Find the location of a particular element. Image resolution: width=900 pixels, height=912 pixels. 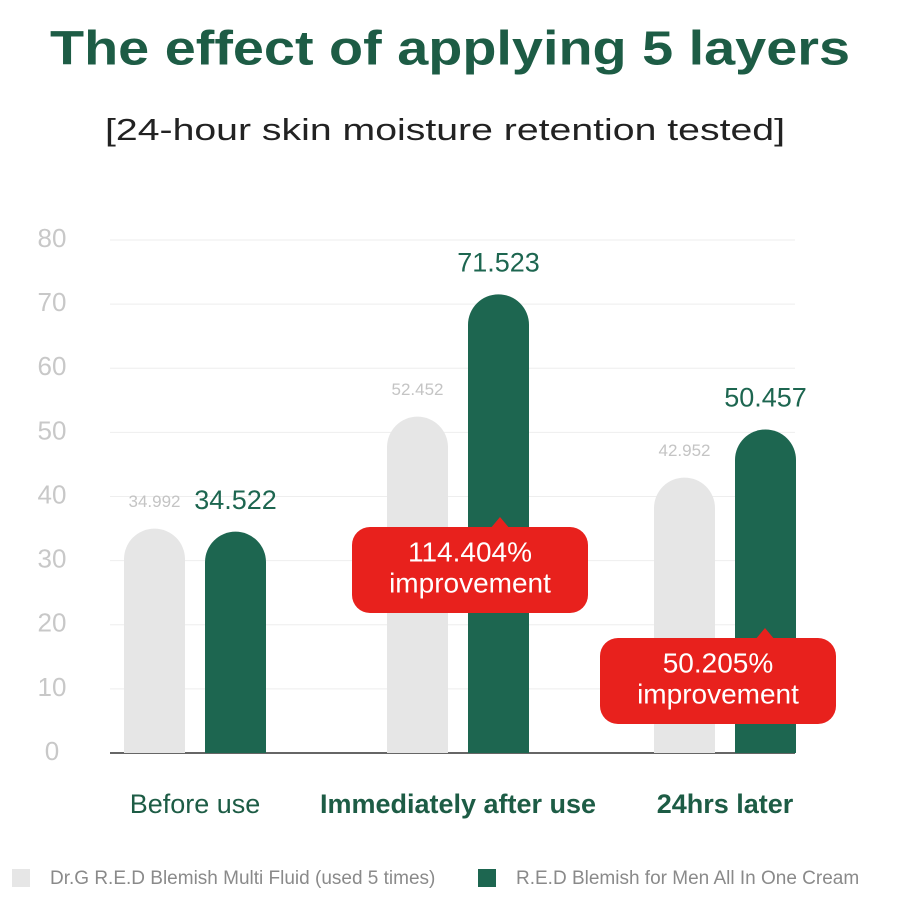

chart-subtitle: [24-hour skin moisture retention tested] is located at coordinates (445, 129).